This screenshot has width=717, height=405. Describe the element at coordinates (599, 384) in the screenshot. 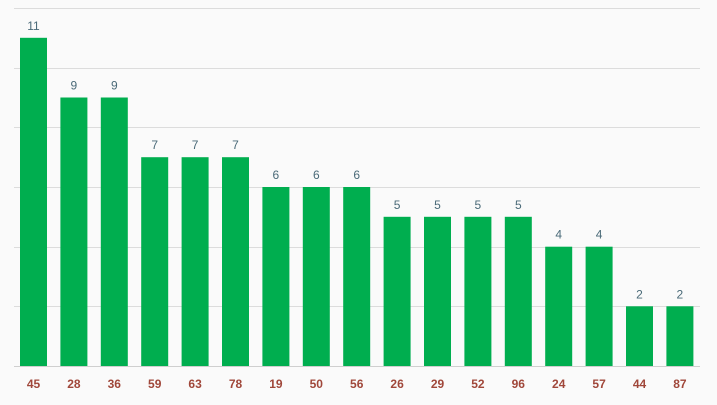

I see `category-label: 57` at that location.